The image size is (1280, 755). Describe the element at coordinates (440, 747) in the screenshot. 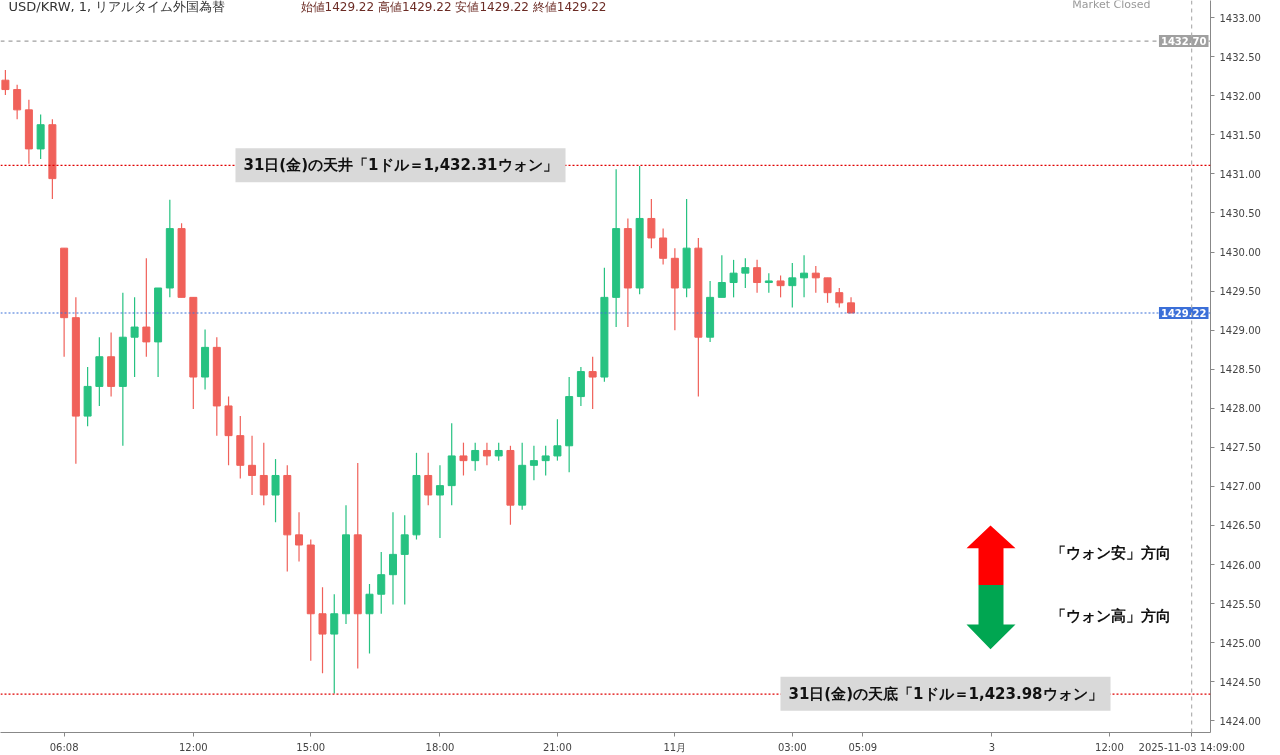

I see `x-tick-label: 18:00` at that location.